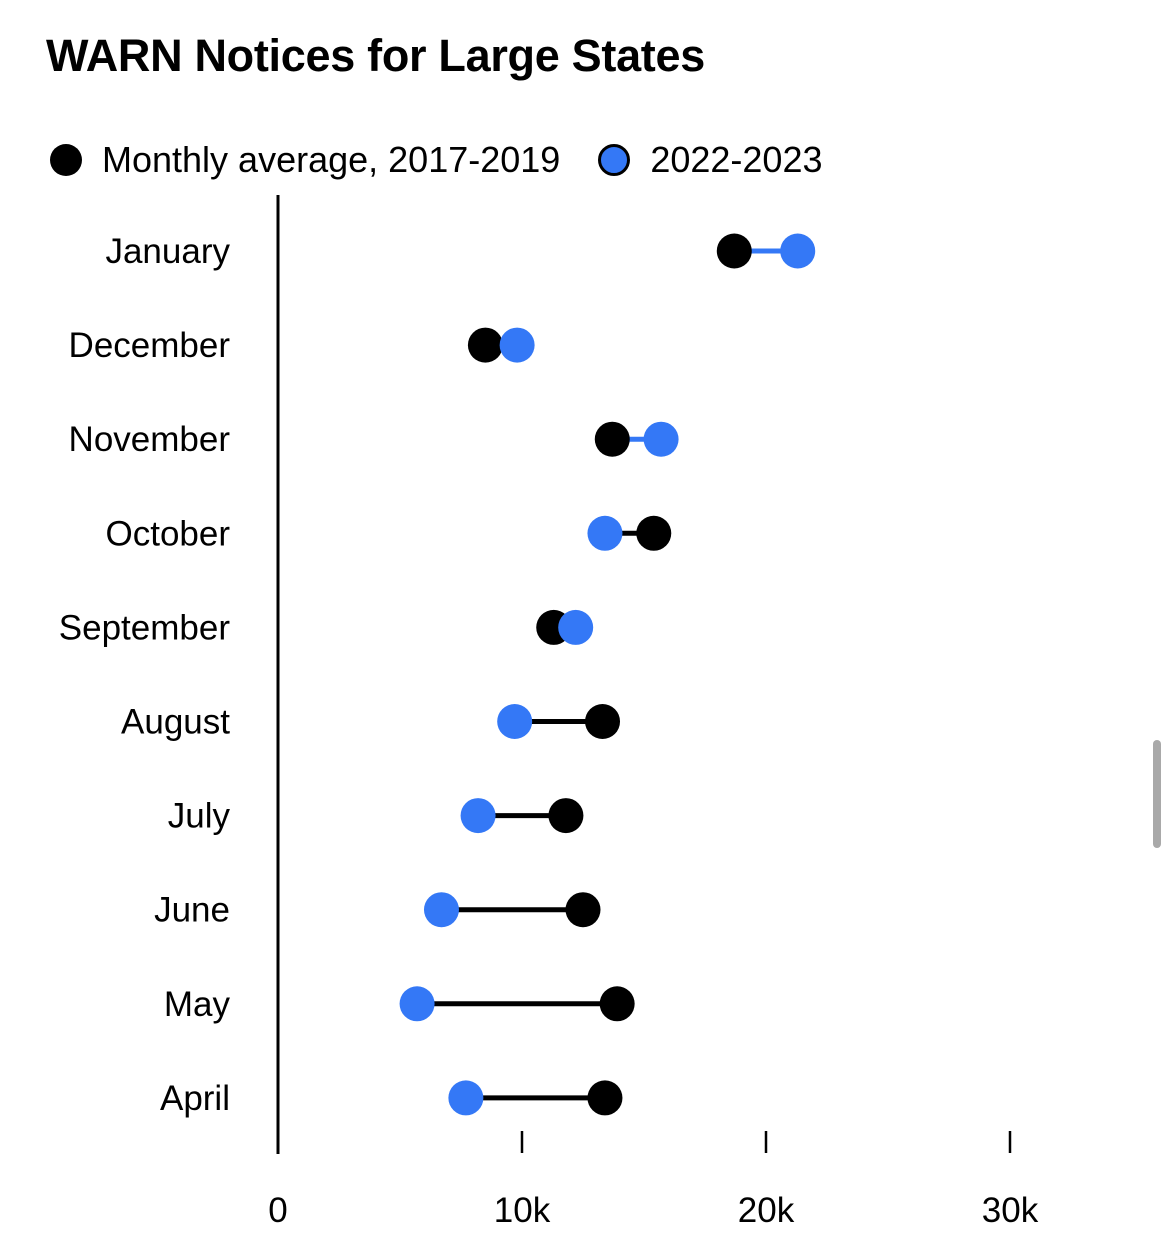 The height and width of the screenshot is (1254, 1170). Describe the element at coordinates (195, 1098) in the screenshot. I see `category-label: April` at that location.